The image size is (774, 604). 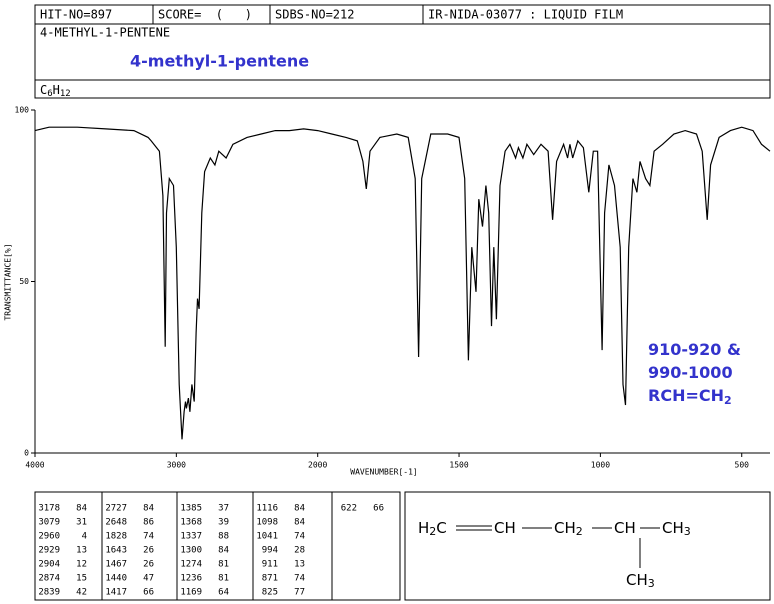 What do you see at coordinates (191, 537) in the screenshot?
I see `peak-wavenumber: 1337` at bounding box center [191, 537].